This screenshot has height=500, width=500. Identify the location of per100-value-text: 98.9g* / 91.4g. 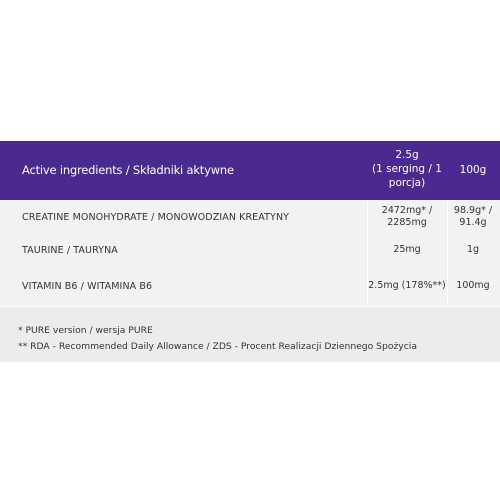
(473, 216).